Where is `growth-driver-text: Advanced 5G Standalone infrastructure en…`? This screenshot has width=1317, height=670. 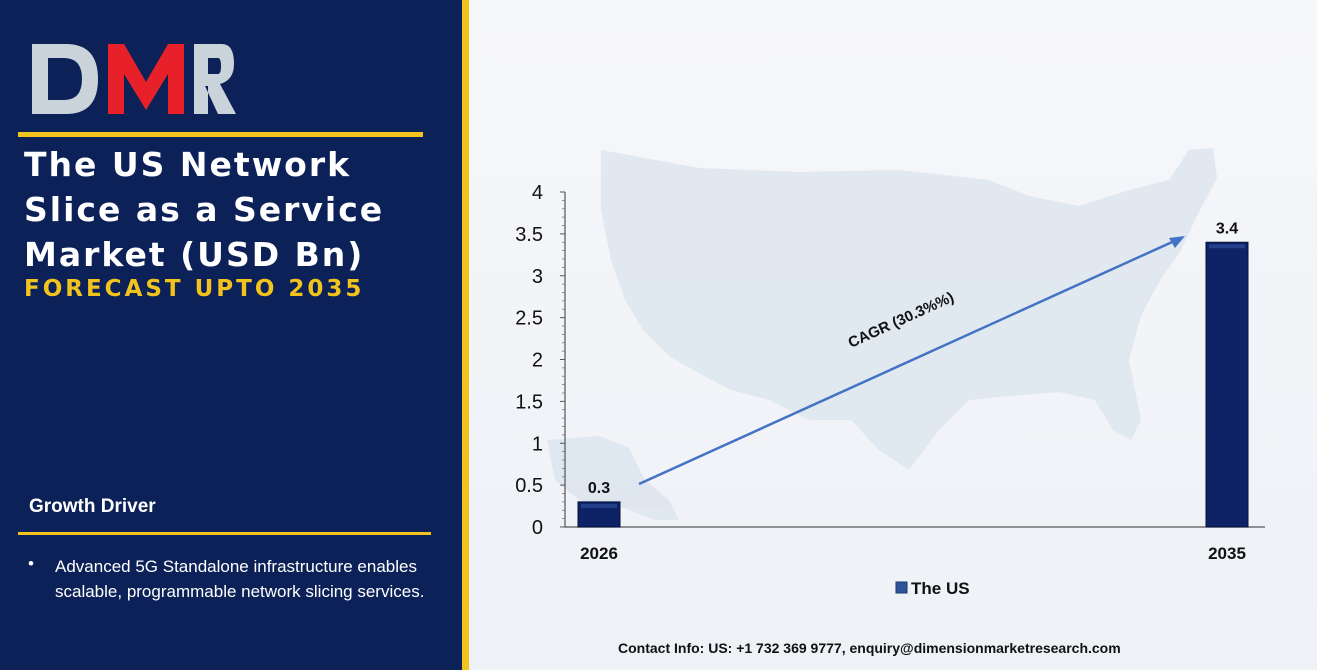 growth-driver-text: Advanced 5G Standalone infrastructure en… is located at coordinates (240, 579).